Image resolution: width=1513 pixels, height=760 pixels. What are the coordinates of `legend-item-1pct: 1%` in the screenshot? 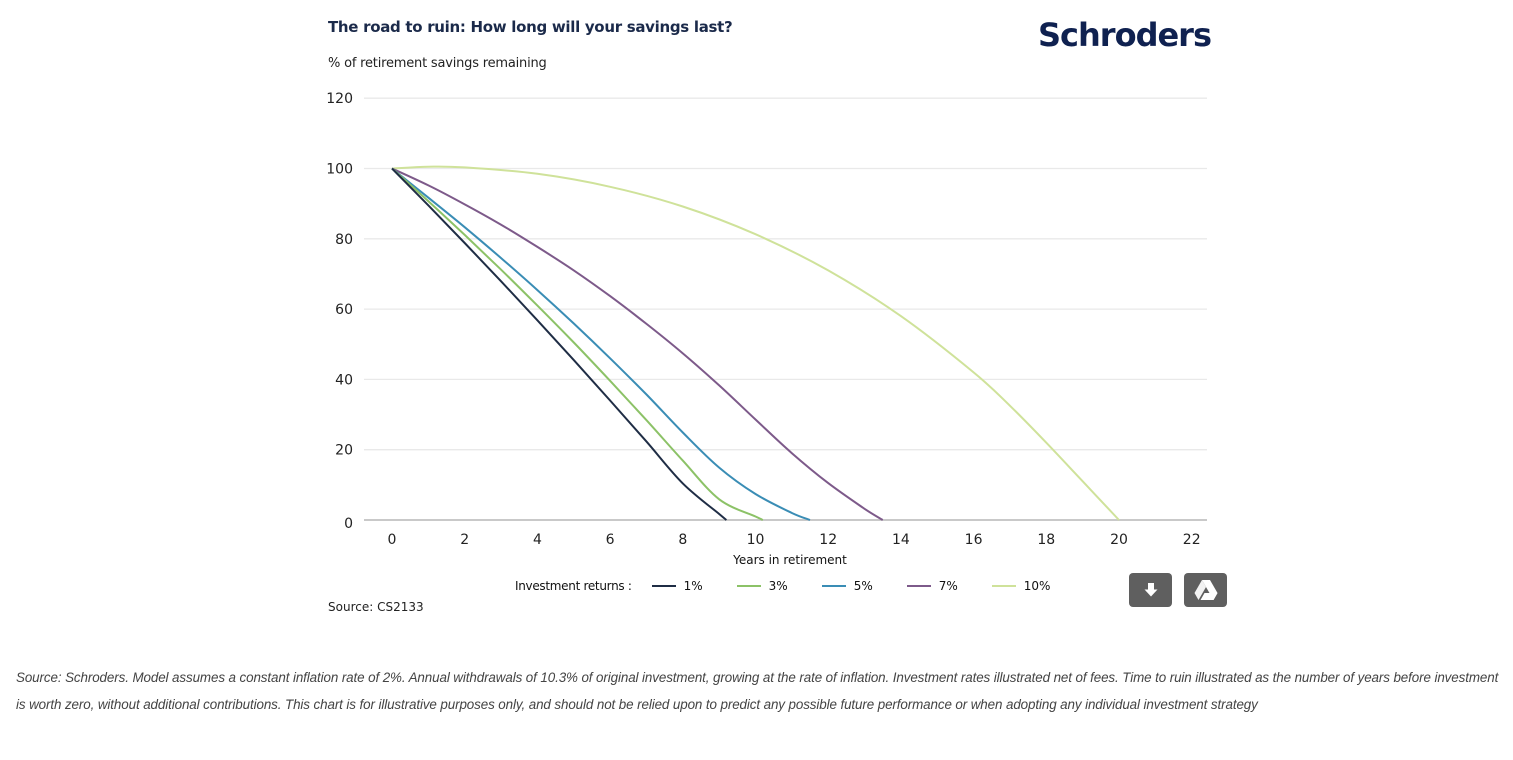 It's located at (677, 586).